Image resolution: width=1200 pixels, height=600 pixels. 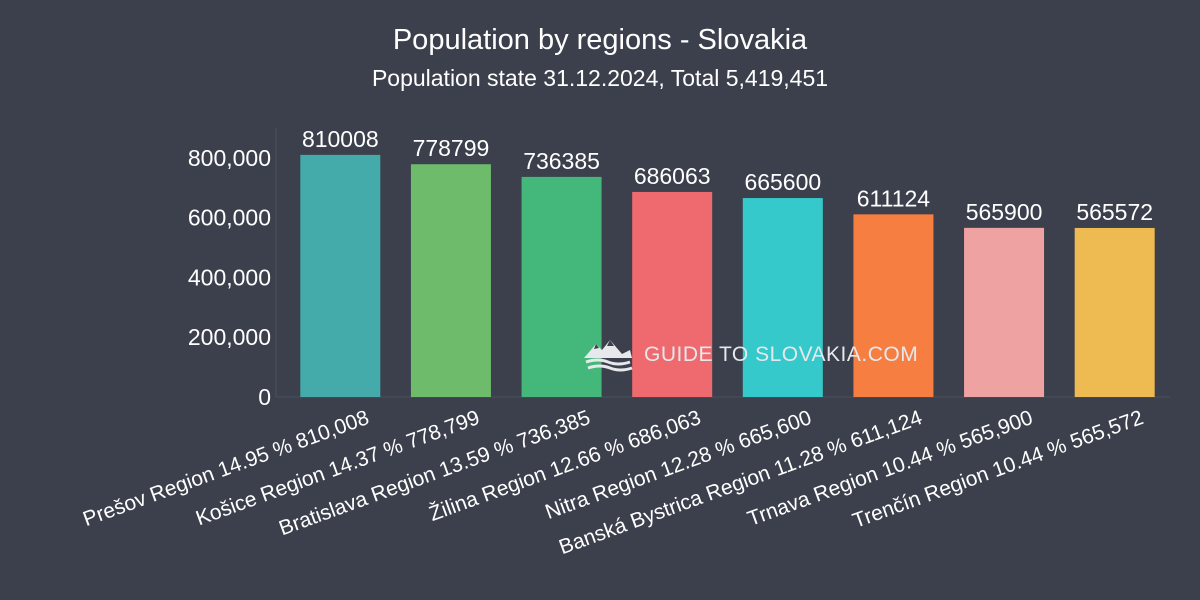 What do you see at coordinates (1004, 212) in the screenshot?
I see `bar-value-label: 565900` at bounding box center [1004, 212].